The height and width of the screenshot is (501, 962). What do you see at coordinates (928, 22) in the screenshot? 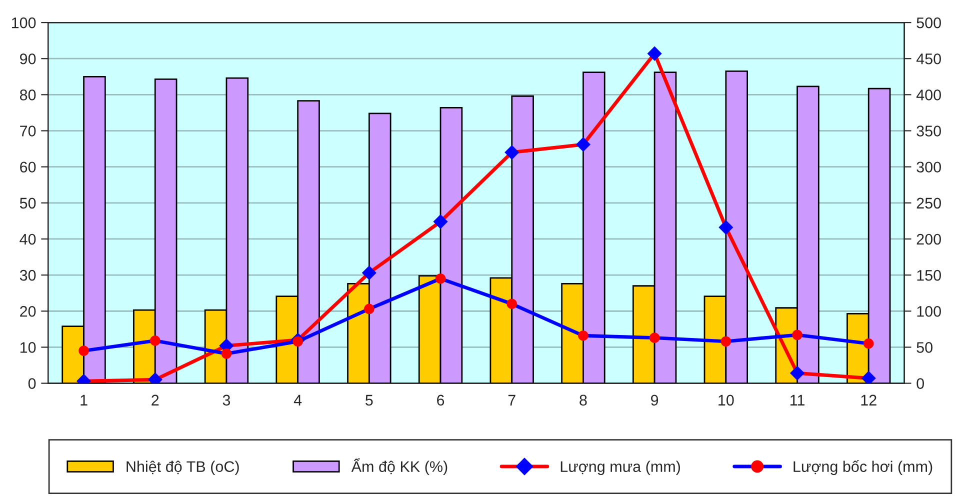
I see `y2-tick-label: 500` at bounding box center [928, 22].